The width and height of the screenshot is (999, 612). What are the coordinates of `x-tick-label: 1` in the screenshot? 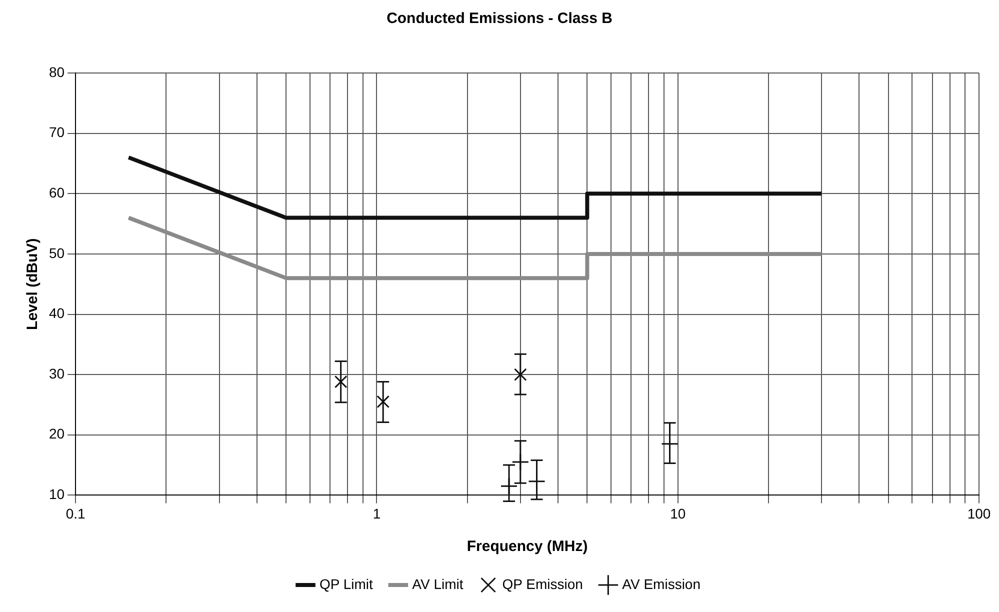 It's located at (376, 513).